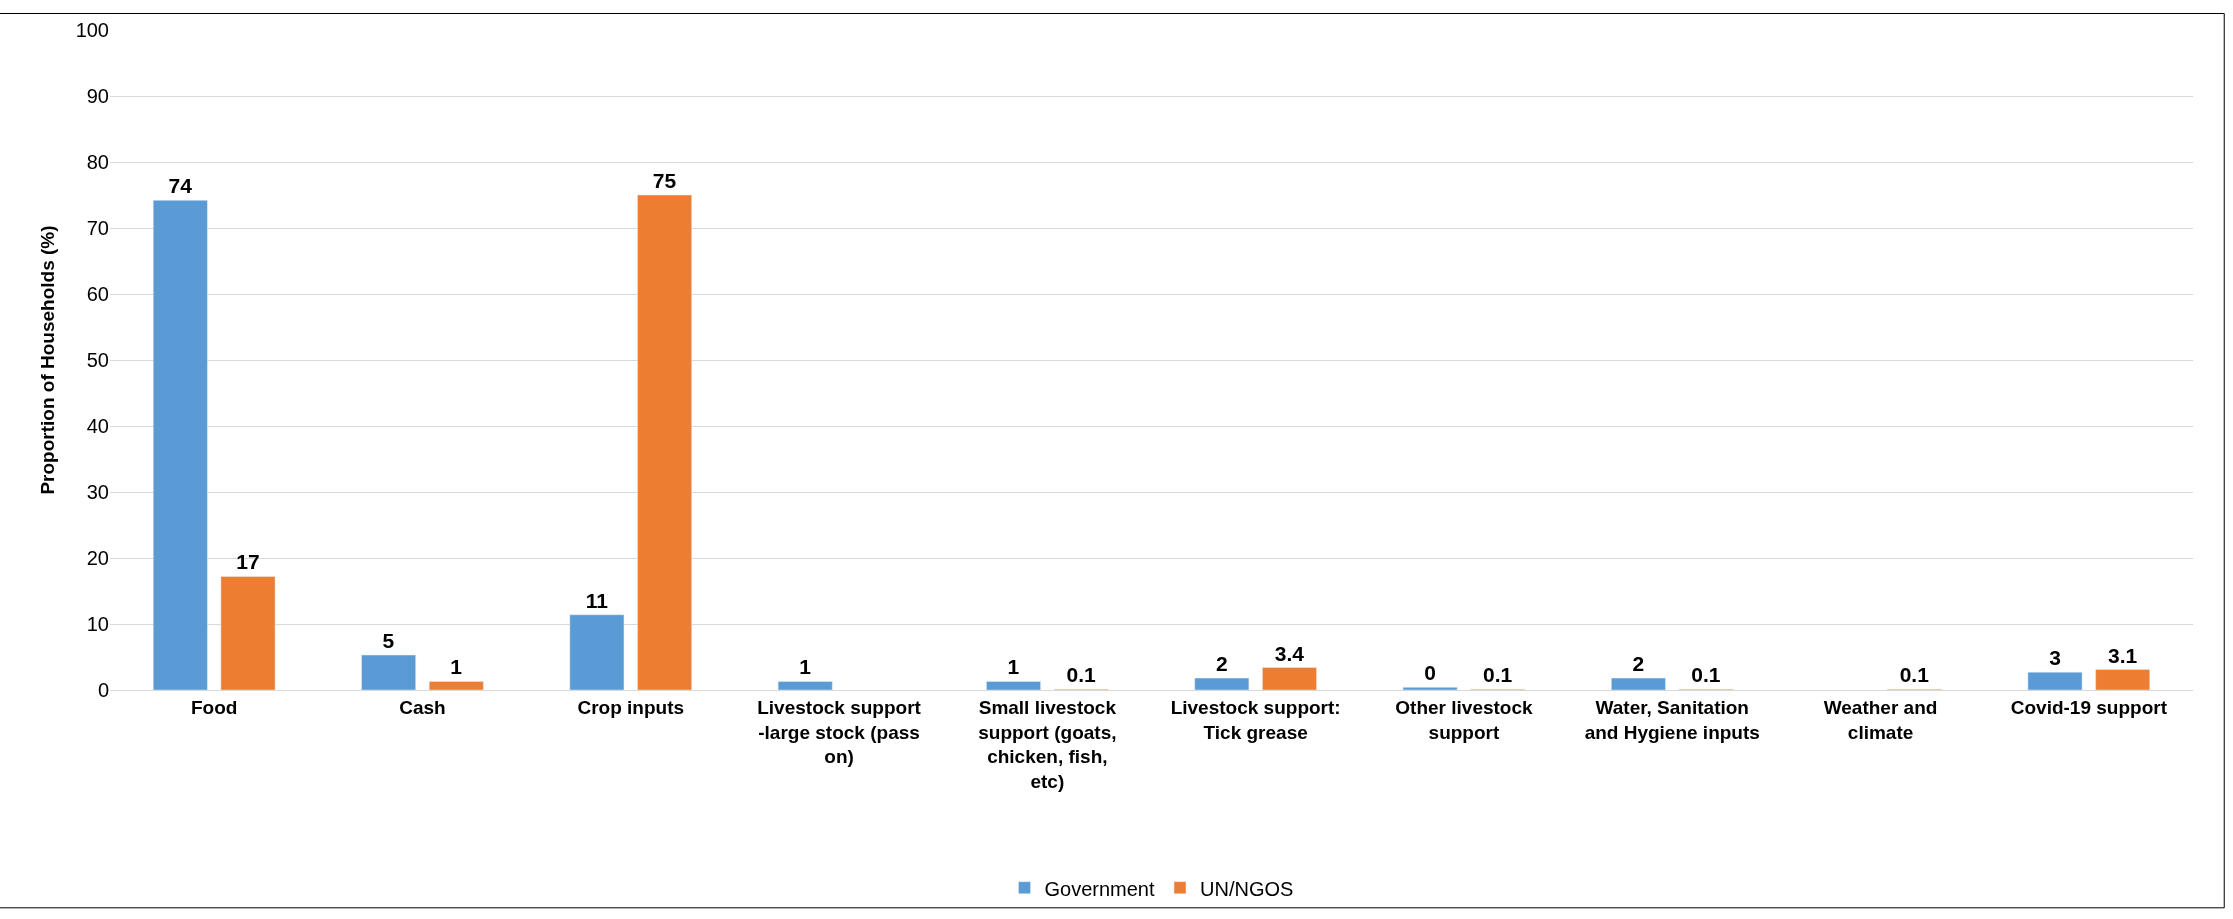 This screenshot has height=919, width=2233. Describe the element at coordinates (1099, 888) in the screenshot. I see `legend-label: Government` at that location.